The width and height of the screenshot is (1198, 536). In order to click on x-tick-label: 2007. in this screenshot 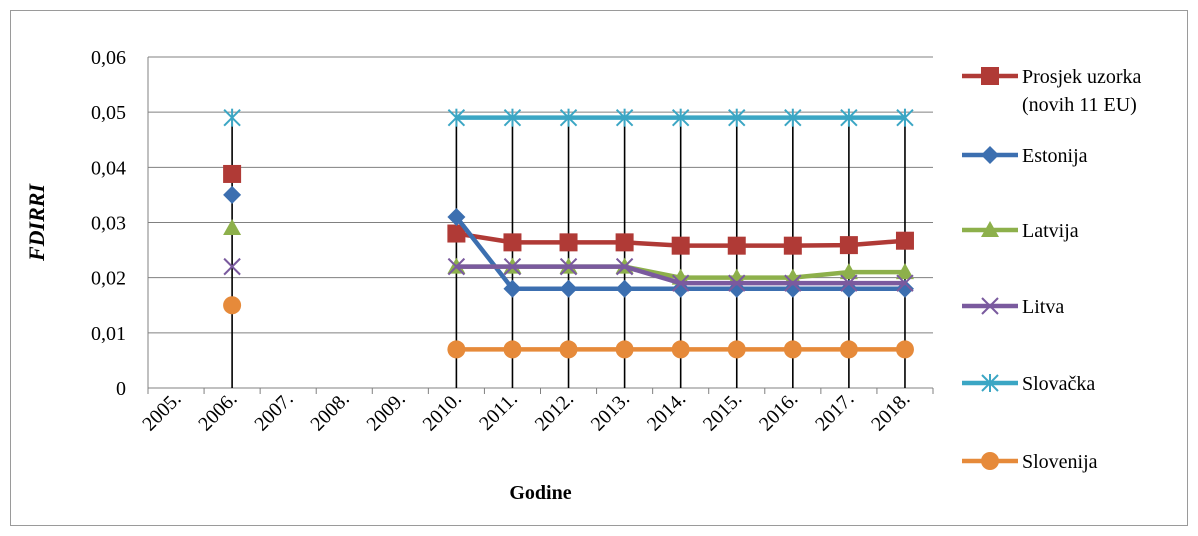, I will do `click(273, 411)`.